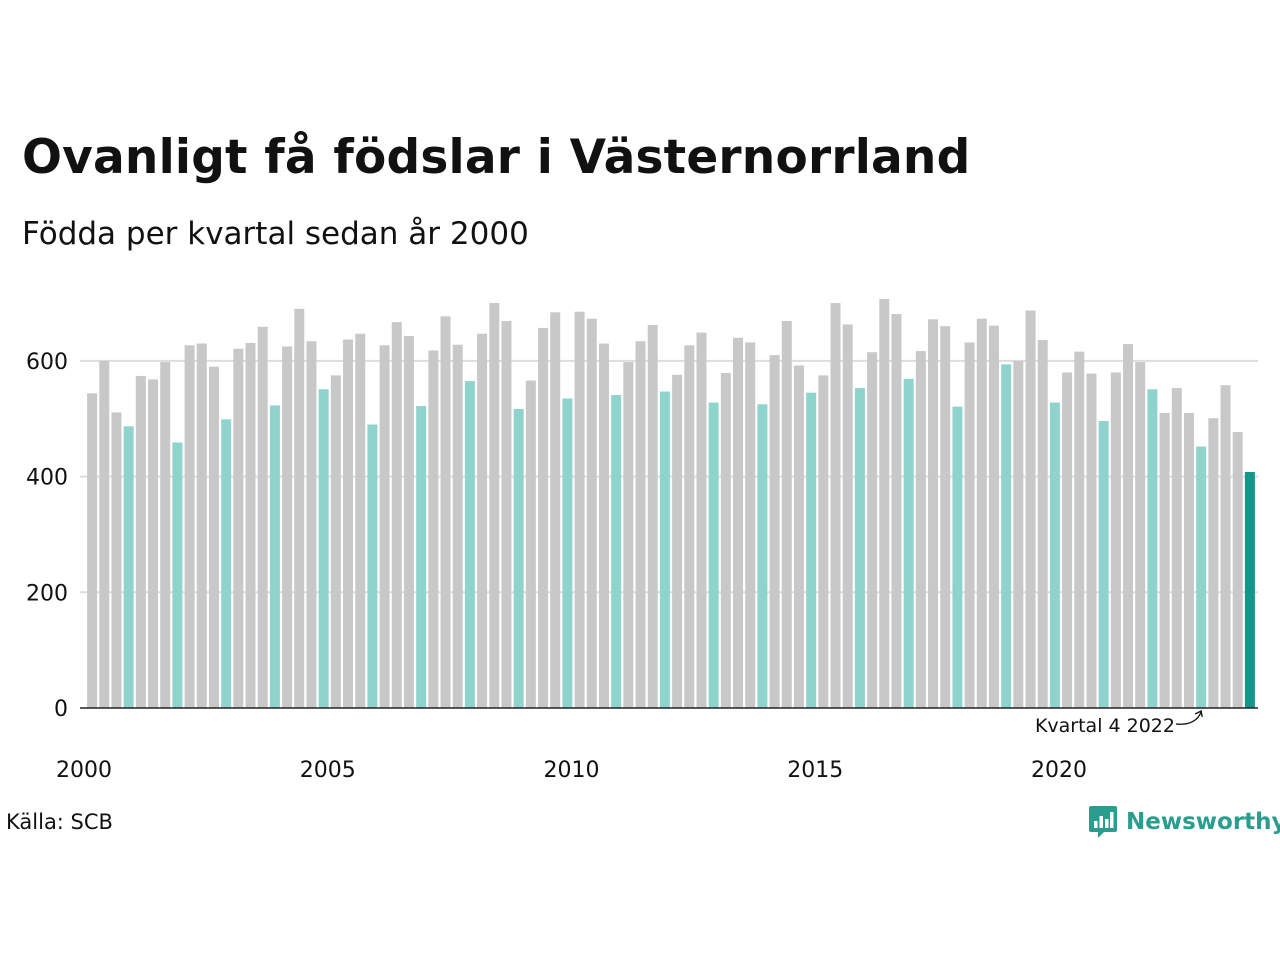 This screenshot has height=960, width=1280. I want to click on annotation-arrow, so click(1189, 717).